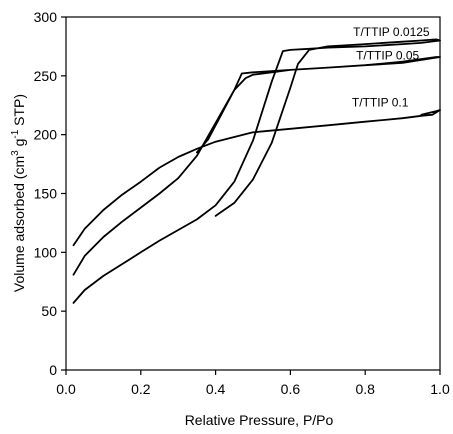 This screenshot has width=453, height=434. What do you see at coordinates (216, 389) in the screenshot?
I see `x-tick-label: 0.4` at bounding box center [216, 389].